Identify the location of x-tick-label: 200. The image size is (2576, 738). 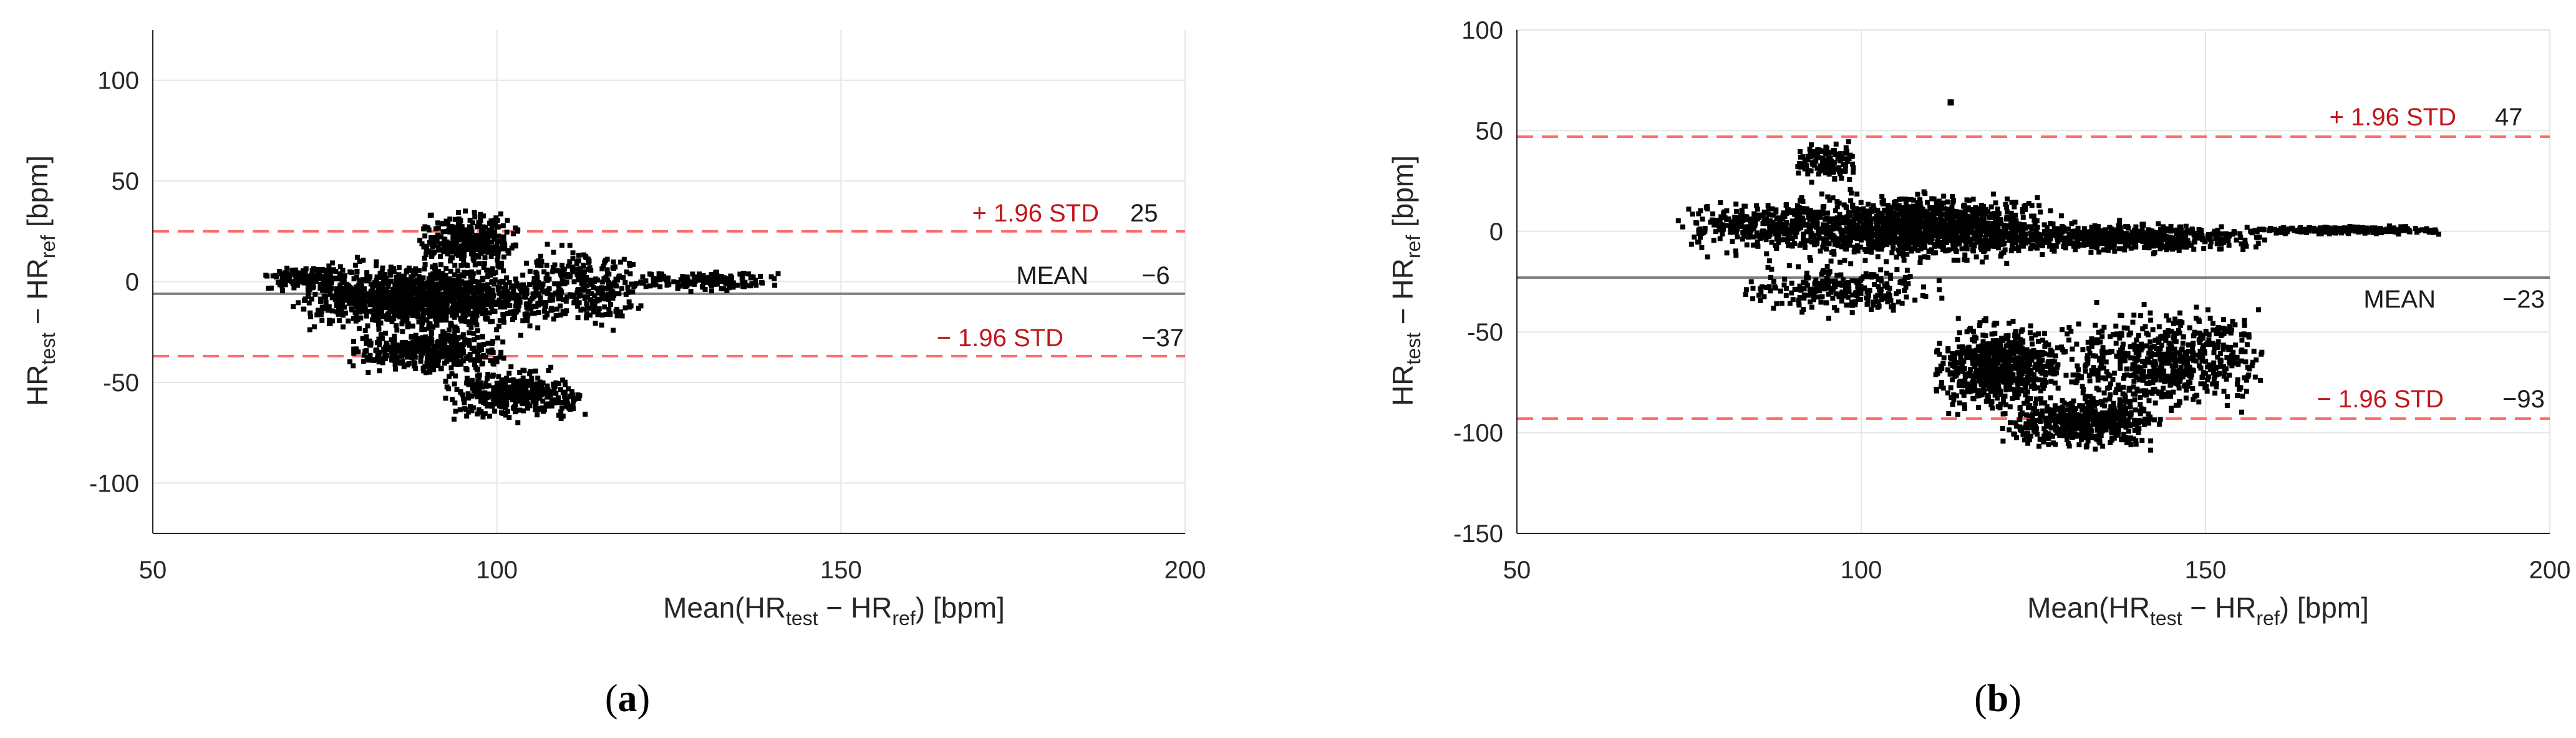
(1185, 570).